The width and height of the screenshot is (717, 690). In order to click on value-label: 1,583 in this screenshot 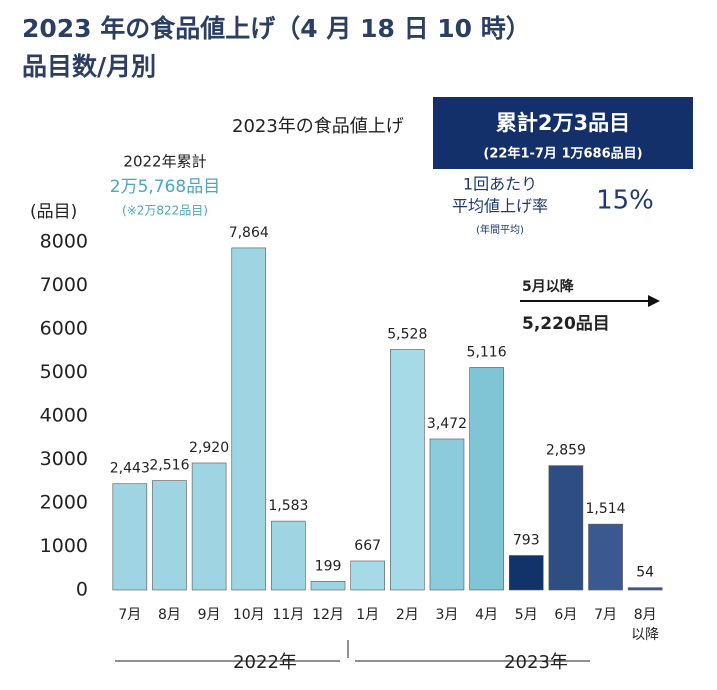, I will do `click(288, 506)`.